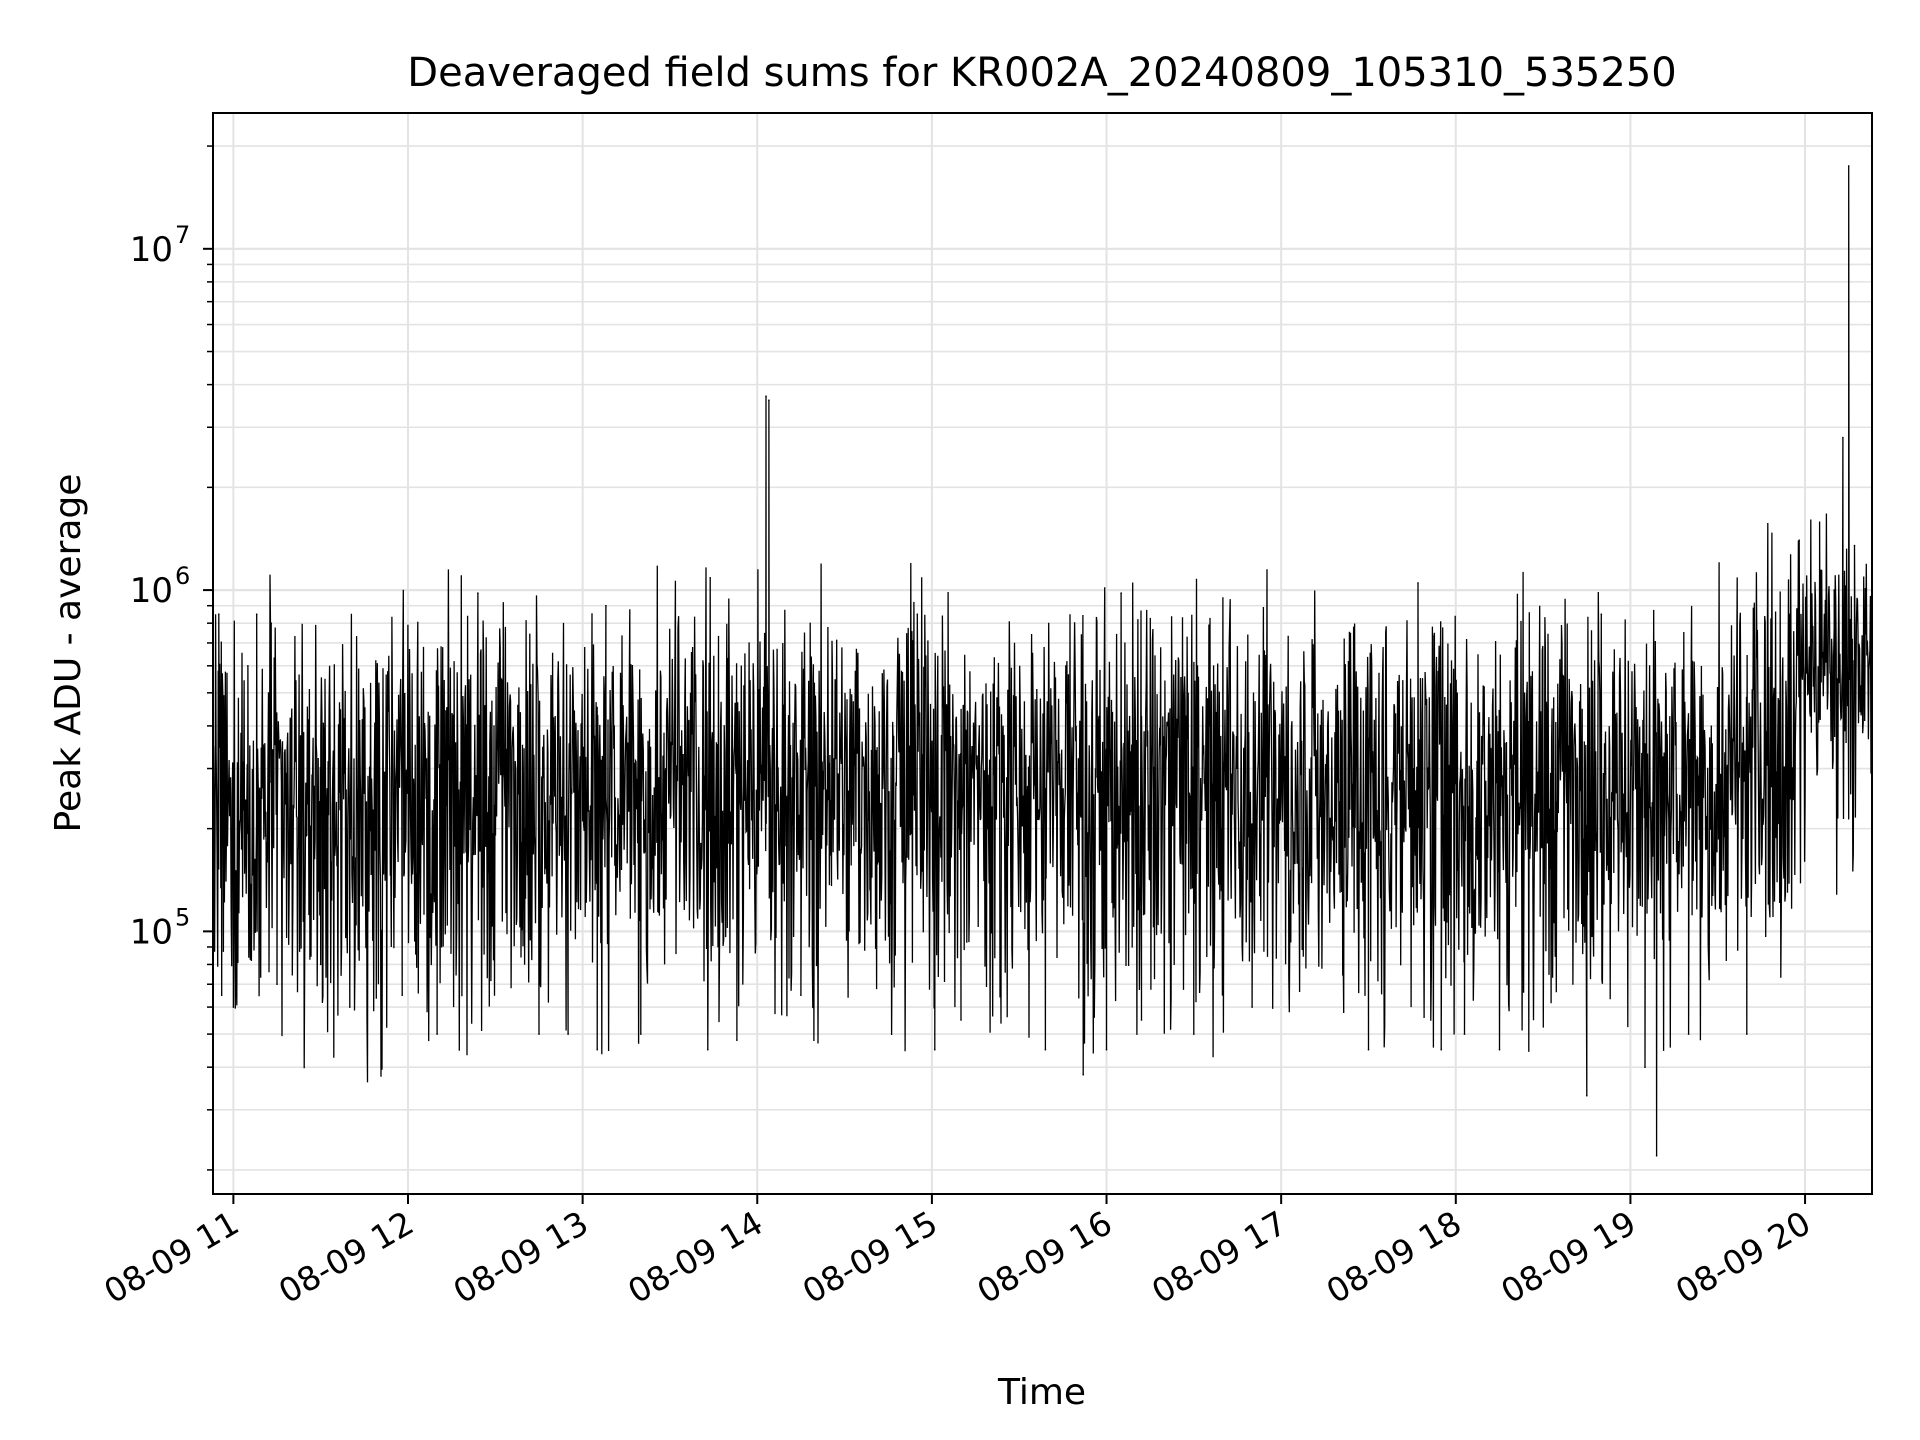  What do you see at coordinates (182, 235) in the screenshot?
I see `y-tick-exponent: 7` at bounding box center [182, 235].